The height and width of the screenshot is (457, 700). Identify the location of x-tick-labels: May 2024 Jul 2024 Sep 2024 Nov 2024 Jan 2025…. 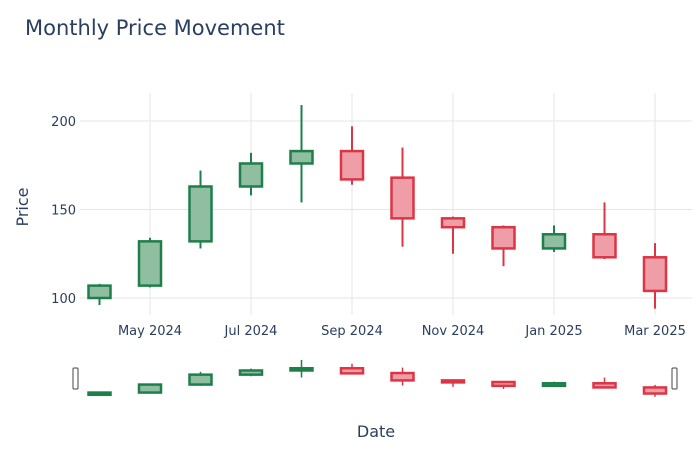
(402, 331).